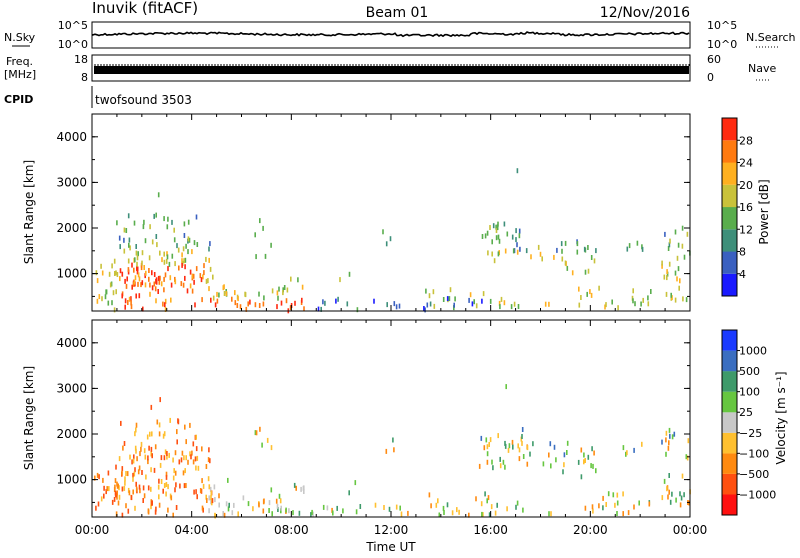 The width and height of the screenshot is (800, 558). What do you see at coordinates (746, 412) in the screenshot?
I see `velocity-colorbar-tick-label: 25` at bounding box center [746, 412].